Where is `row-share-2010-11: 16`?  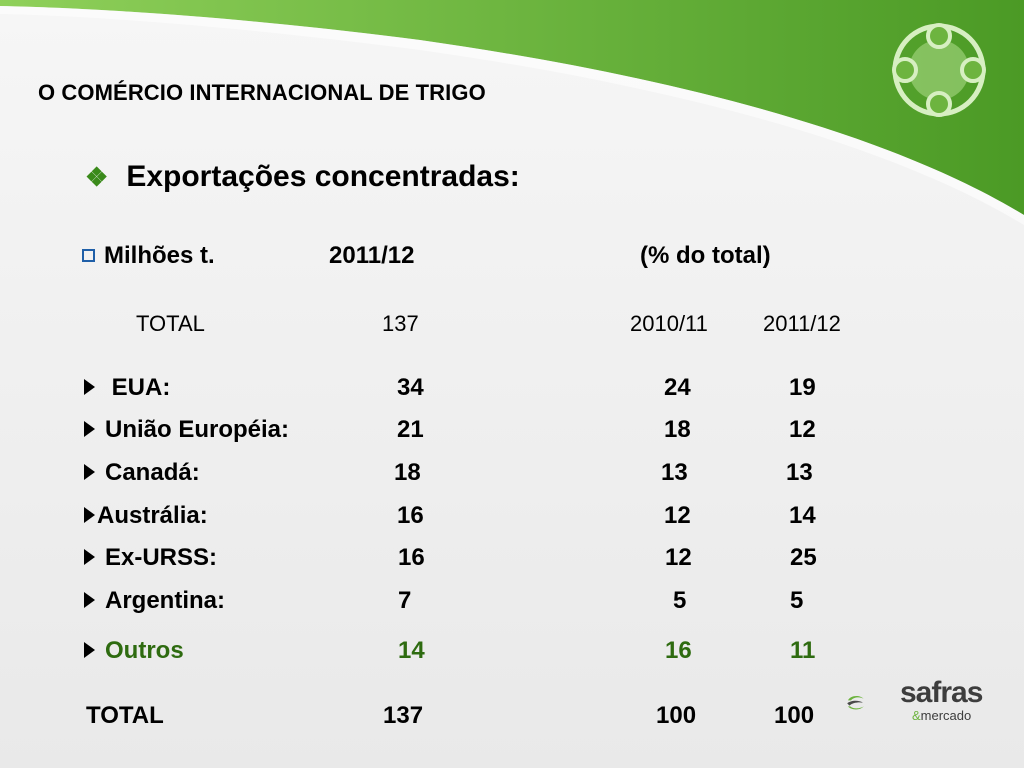 row-share-2010-11: 16 is located at coordinates (678, 650).